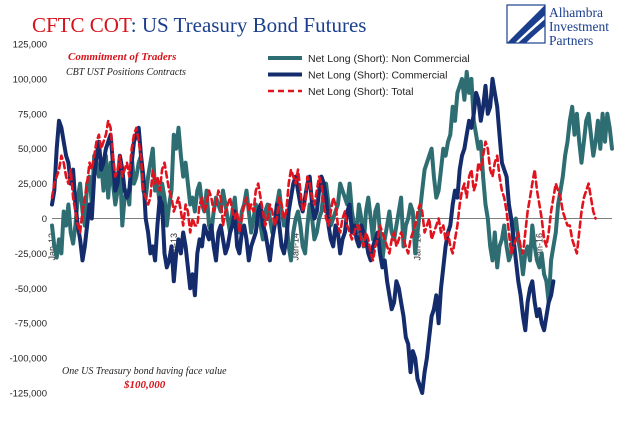 This screenshot has height=421, width=641. I want to click on alhambra-logo-icon, so click(526, 24).